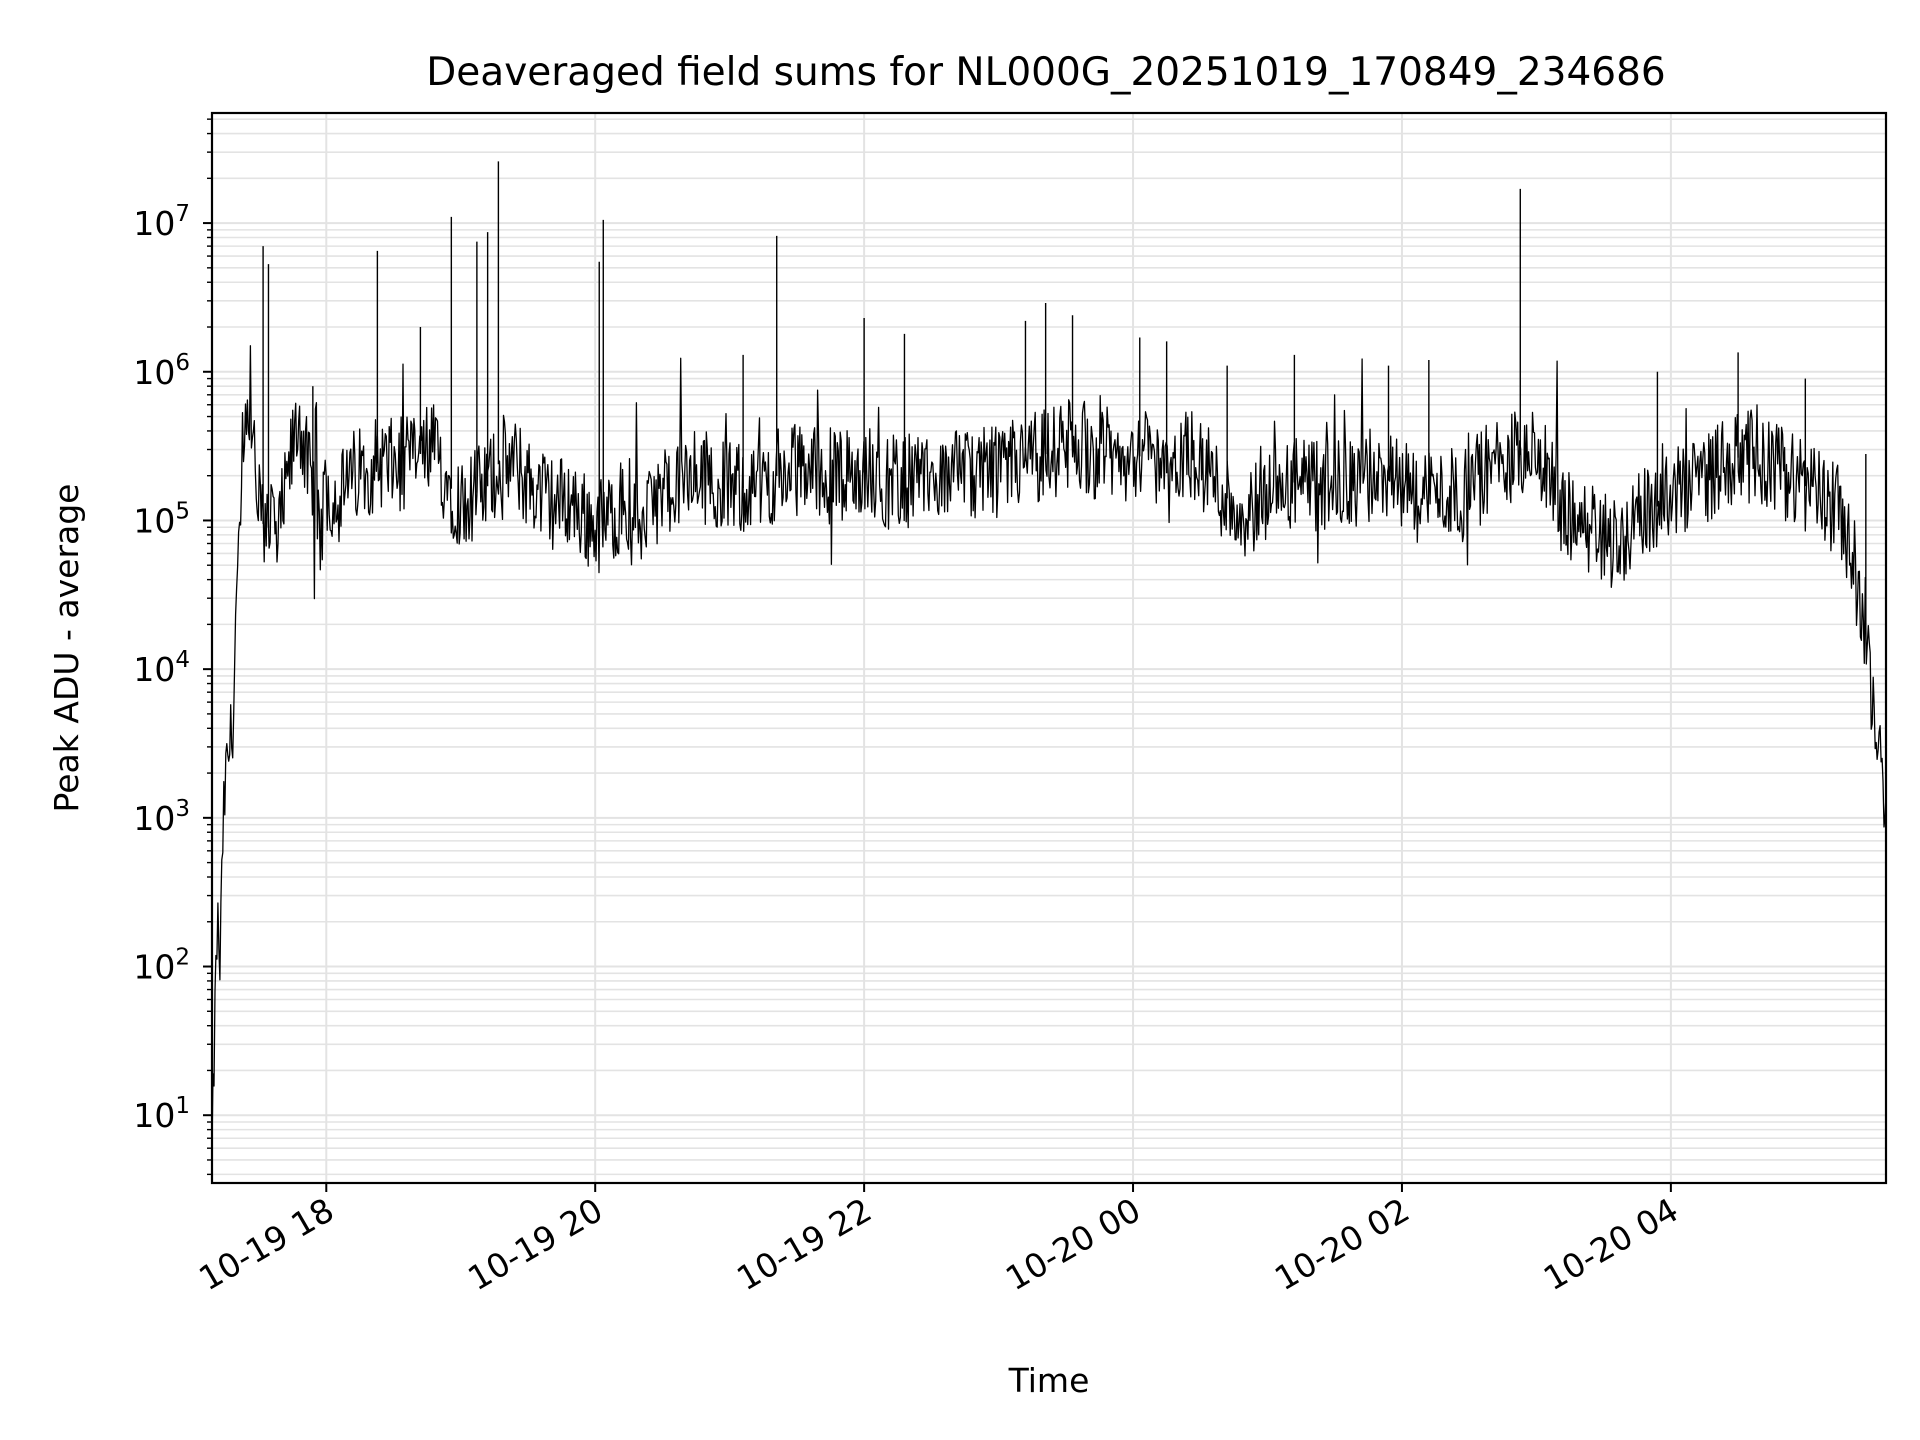  Describe the element at coordinates (1049, 1380) in the screenshot. I see `x-axis-label: Time` at that location.